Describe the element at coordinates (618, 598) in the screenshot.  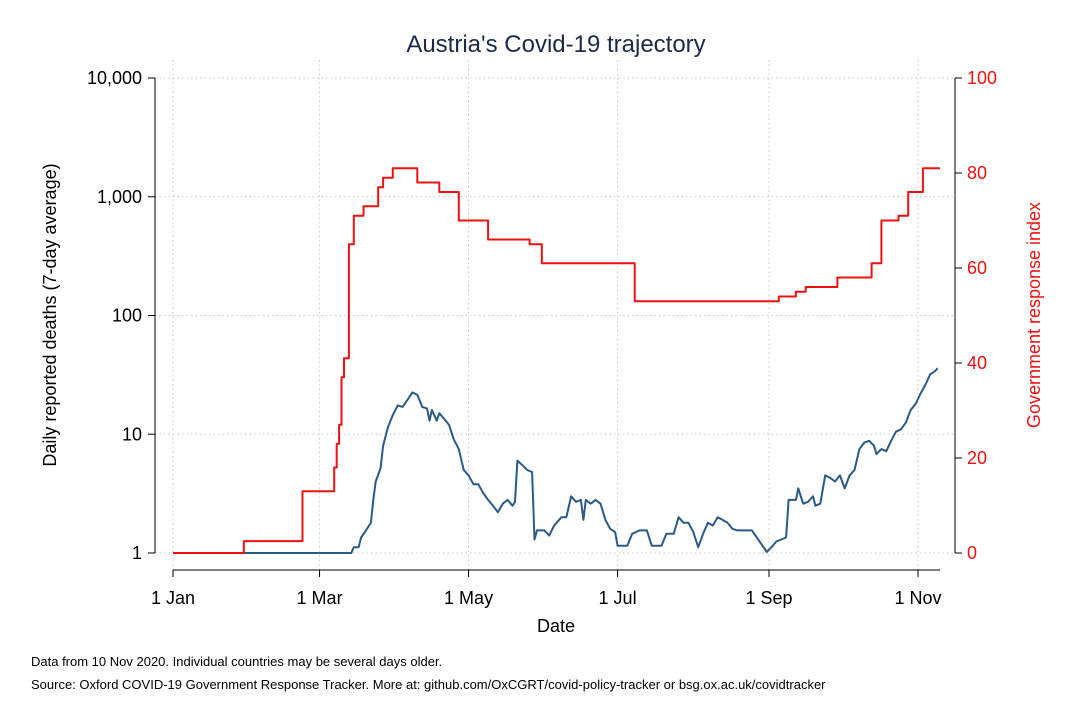
I see `x-tick-label: 1 Jul` at that location.